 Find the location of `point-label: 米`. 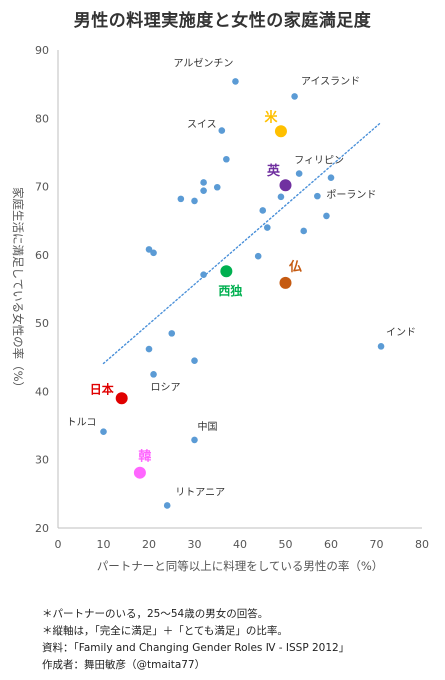

point-label: 米 is located at coordinates (271, 117).